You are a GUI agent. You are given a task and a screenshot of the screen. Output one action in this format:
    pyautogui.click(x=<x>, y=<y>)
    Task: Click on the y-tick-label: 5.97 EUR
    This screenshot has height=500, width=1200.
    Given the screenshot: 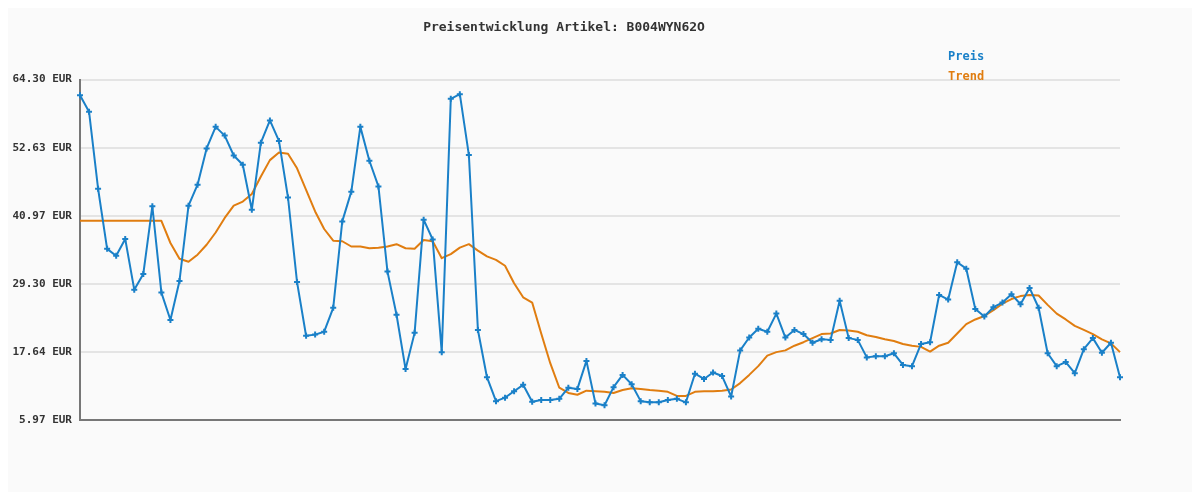 What is the action you would take?
    pyautogui.click(x=46, y=419)
    